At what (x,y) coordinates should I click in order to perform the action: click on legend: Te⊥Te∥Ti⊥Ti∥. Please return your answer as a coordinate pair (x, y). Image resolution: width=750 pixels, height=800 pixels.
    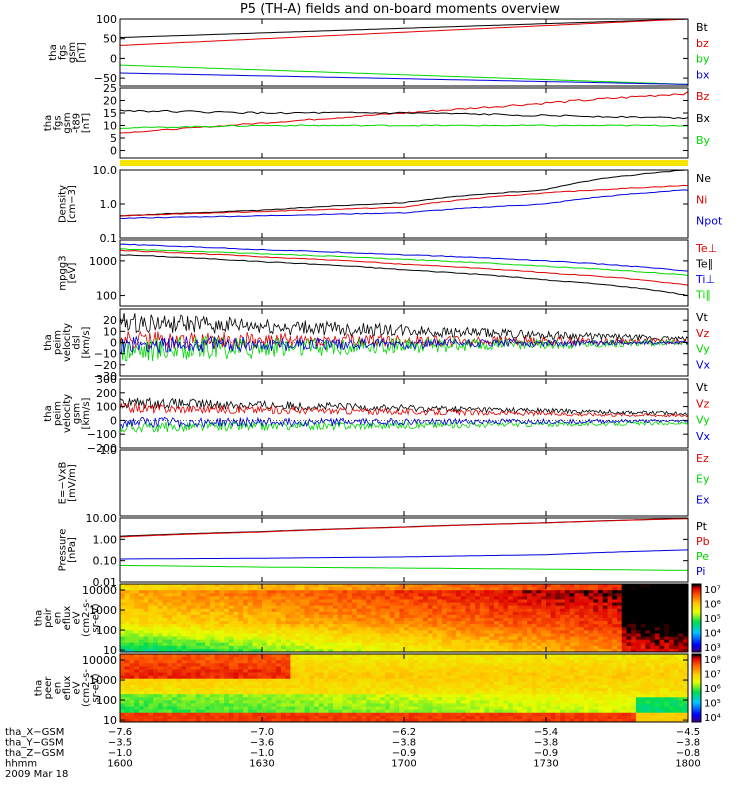
    Looking at the image, I should click on (706, 272).